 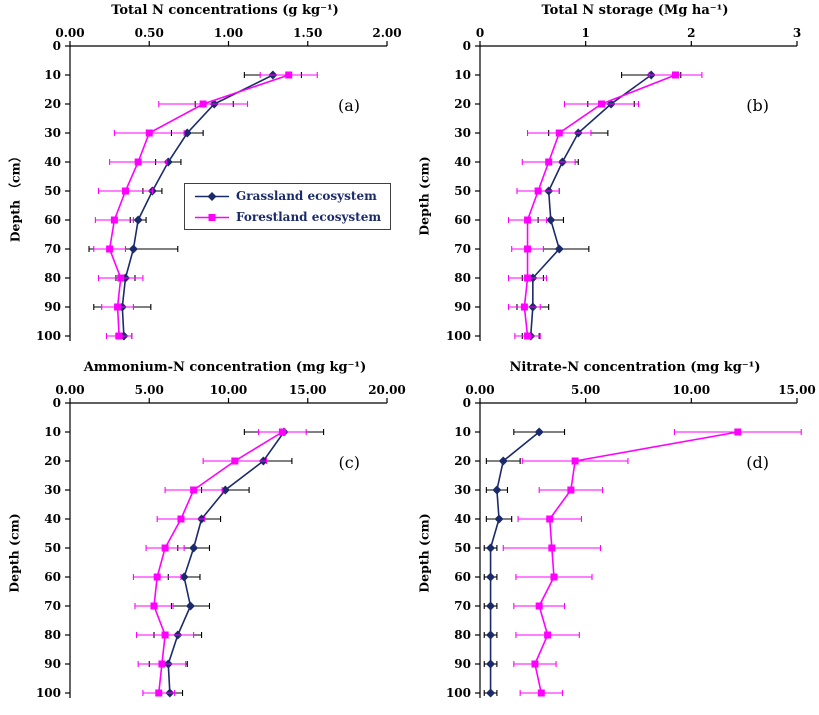 I want to click on panel-c-title: Ammonium-N concentration (mg kg⁻¹), so click(x=225, y=367).